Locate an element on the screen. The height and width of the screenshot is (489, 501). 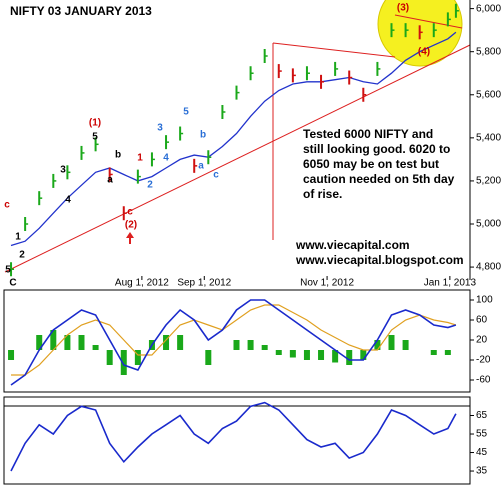
arrow is located at coordinates (130, 238).